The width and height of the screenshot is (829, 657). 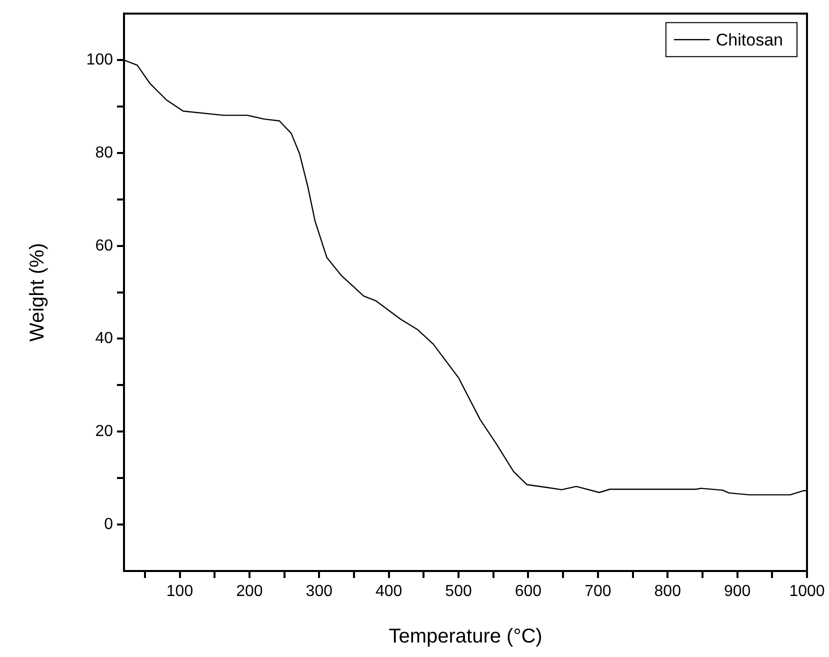 I want to click on x-tick-label: 400, so click(x=388, y=591).